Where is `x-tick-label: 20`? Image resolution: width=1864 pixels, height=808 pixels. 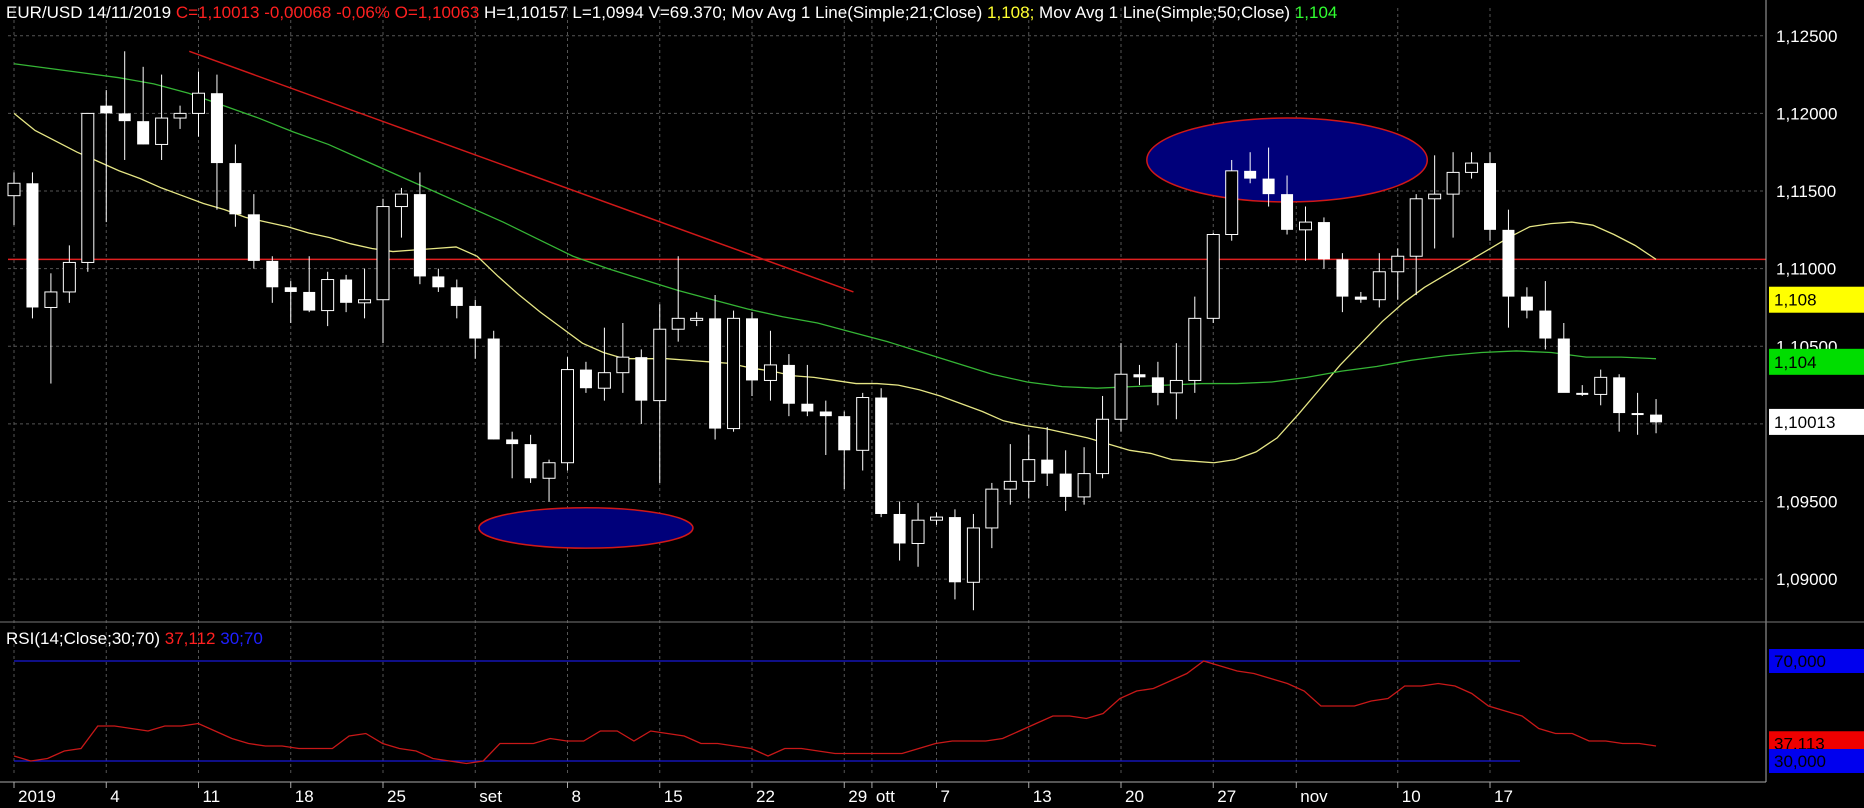 x-tick-label: 20 is located at coordinates (1134, 796).